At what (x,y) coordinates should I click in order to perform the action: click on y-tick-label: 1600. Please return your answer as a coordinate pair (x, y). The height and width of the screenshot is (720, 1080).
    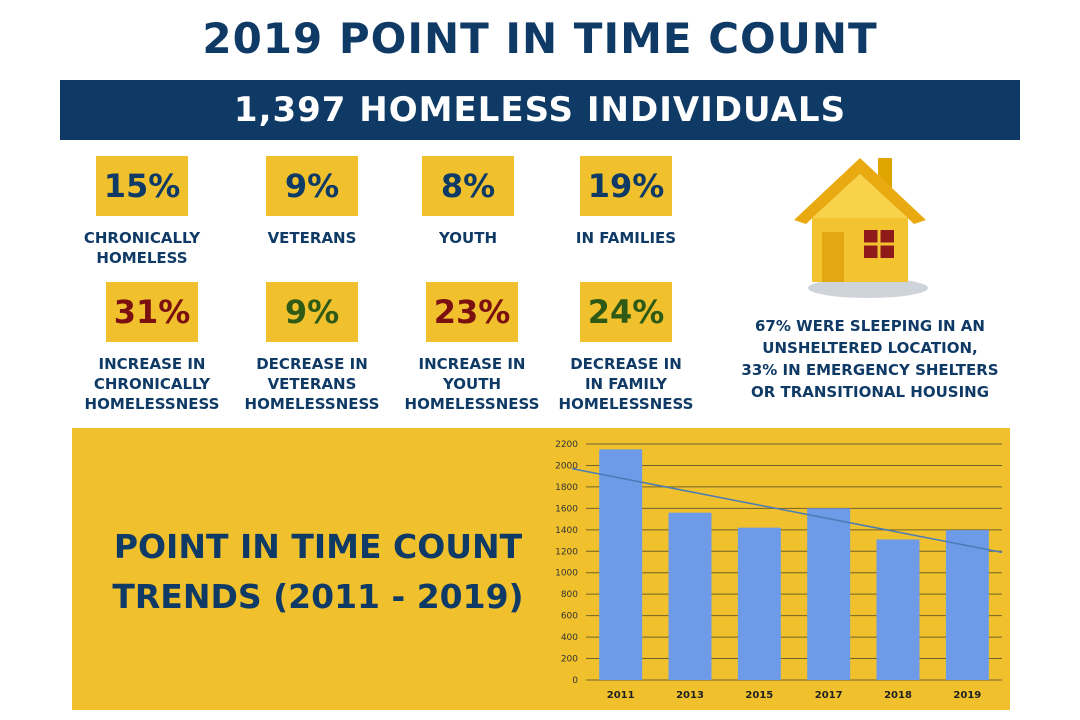
    Looking at the image, I should click on (566, 509).